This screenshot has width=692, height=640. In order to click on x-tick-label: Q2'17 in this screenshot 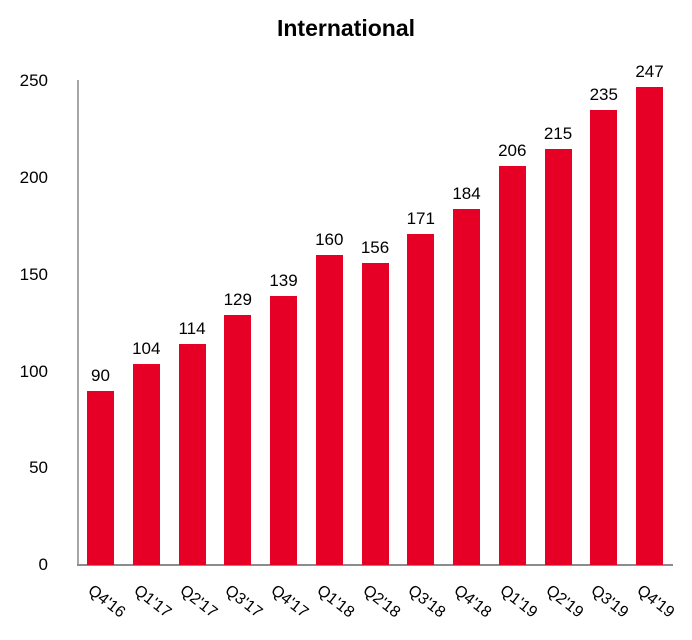, I will do `click(198, 602)`.